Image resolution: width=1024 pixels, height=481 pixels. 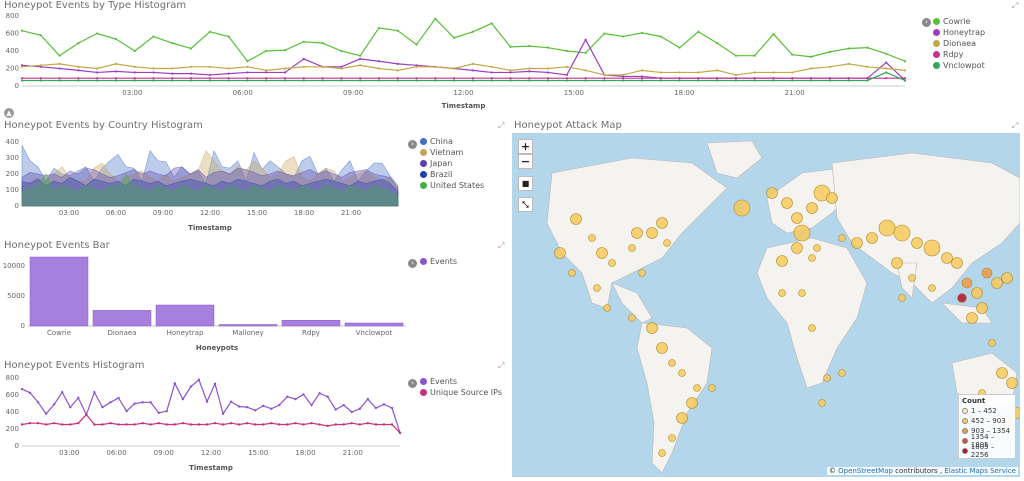 I want to click on collapse-icon: ▲, so click(x=9, y=113).